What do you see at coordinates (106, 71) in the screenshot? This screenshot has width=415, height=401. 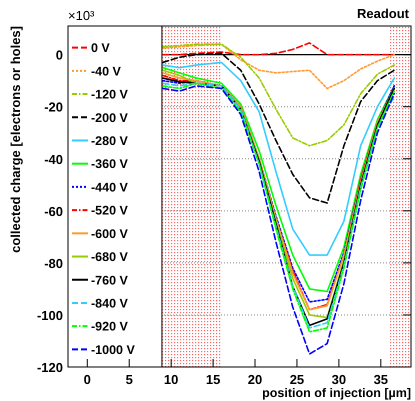 I see `legend-label: -40 V` at bounding box center [106, 71].